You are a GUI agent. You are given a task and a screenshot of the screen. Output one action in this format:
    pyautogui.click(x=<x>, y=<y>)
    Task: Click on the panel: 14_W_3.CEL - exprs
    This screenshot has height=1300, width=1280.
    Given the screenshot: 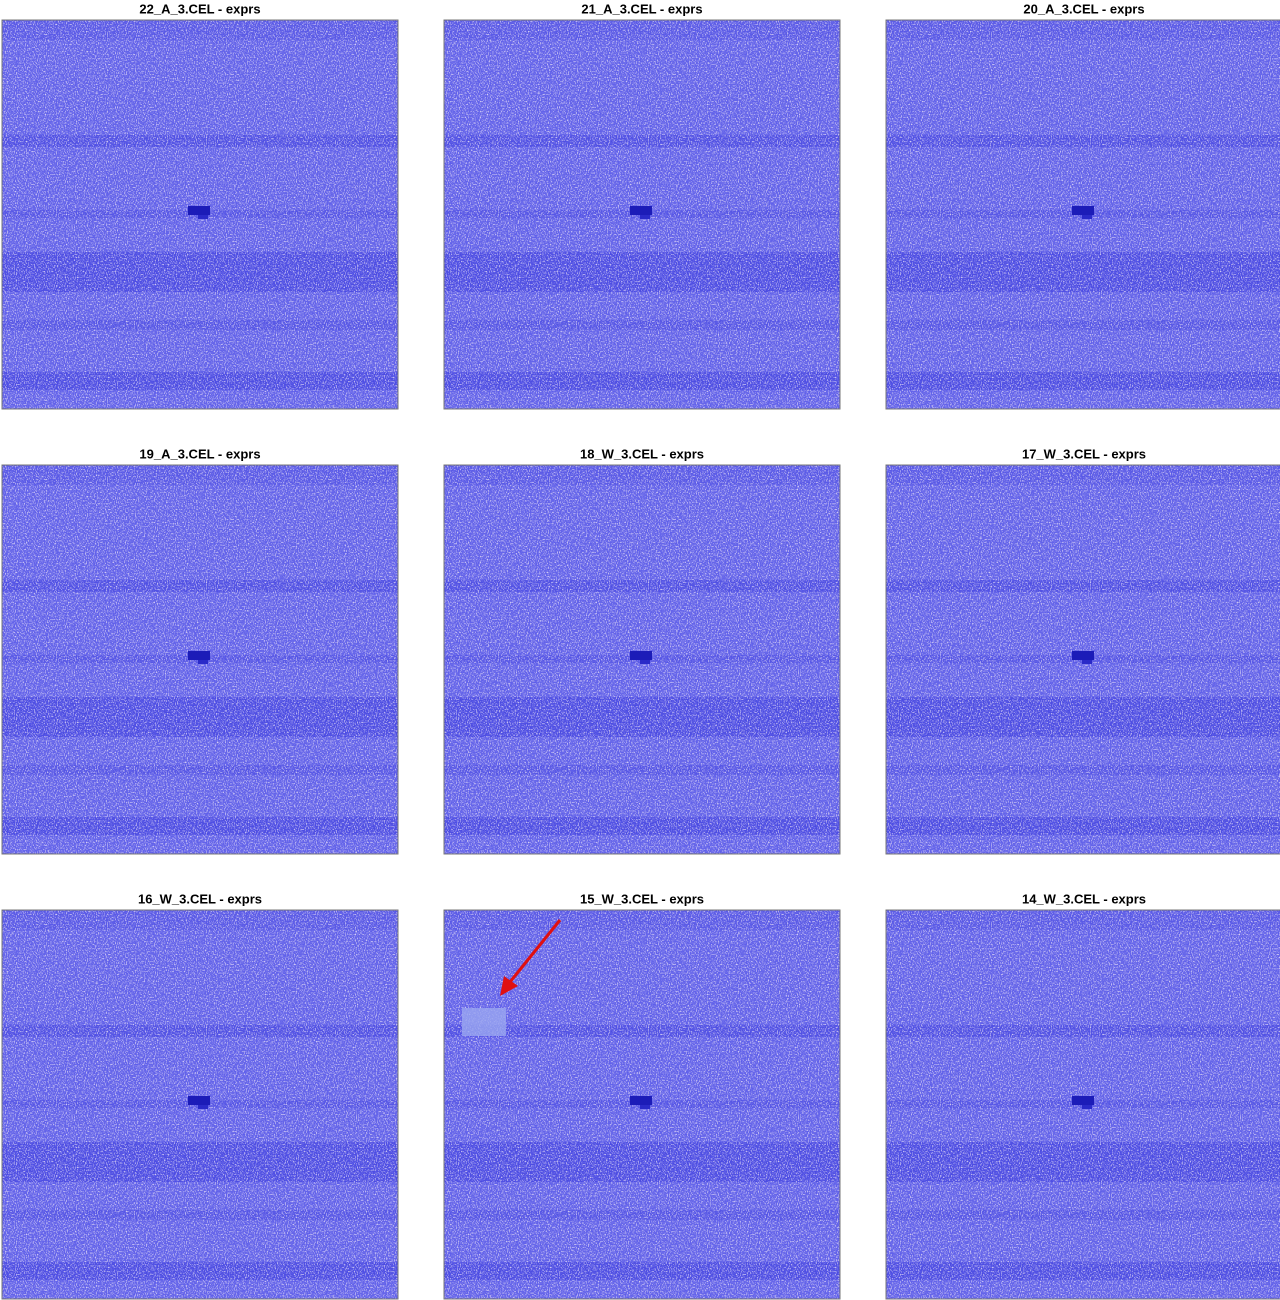 What is the action you would take?
    pyautogui.click(x=1082, y=1095)
    